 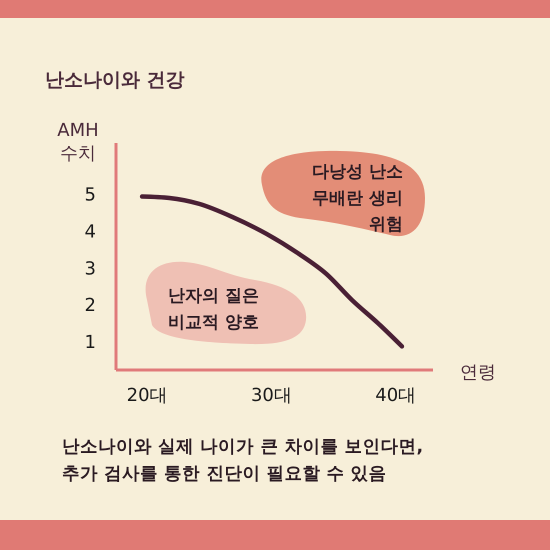 What do you see at coordinates (243, 460) in the screenshot?
I see `text: 난소나이와 실제 나이가 큰 차이를 보인다면, 추가 검사를 통한 진단이 필요할 수 있음` at bounding box center [243, 460].